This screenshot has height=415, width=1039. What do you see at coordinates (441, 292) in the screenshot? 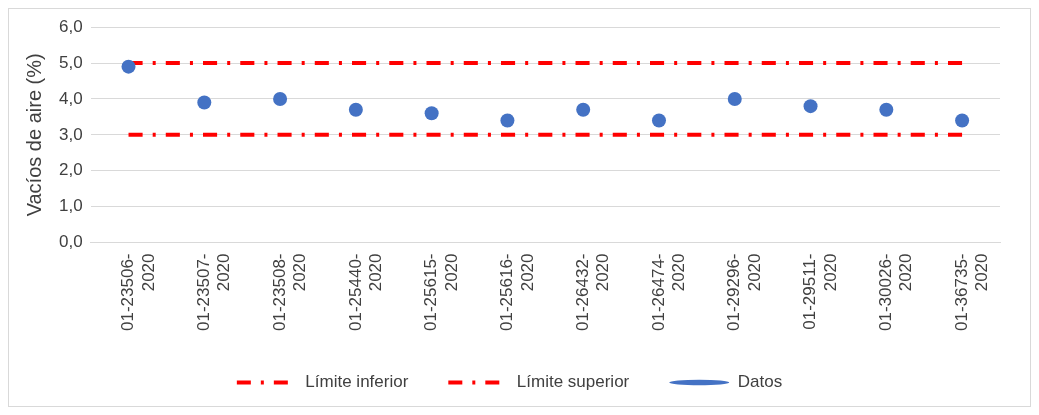
I see `x-tick-label: 01-25615-2020` at bounding box center [441, 292].